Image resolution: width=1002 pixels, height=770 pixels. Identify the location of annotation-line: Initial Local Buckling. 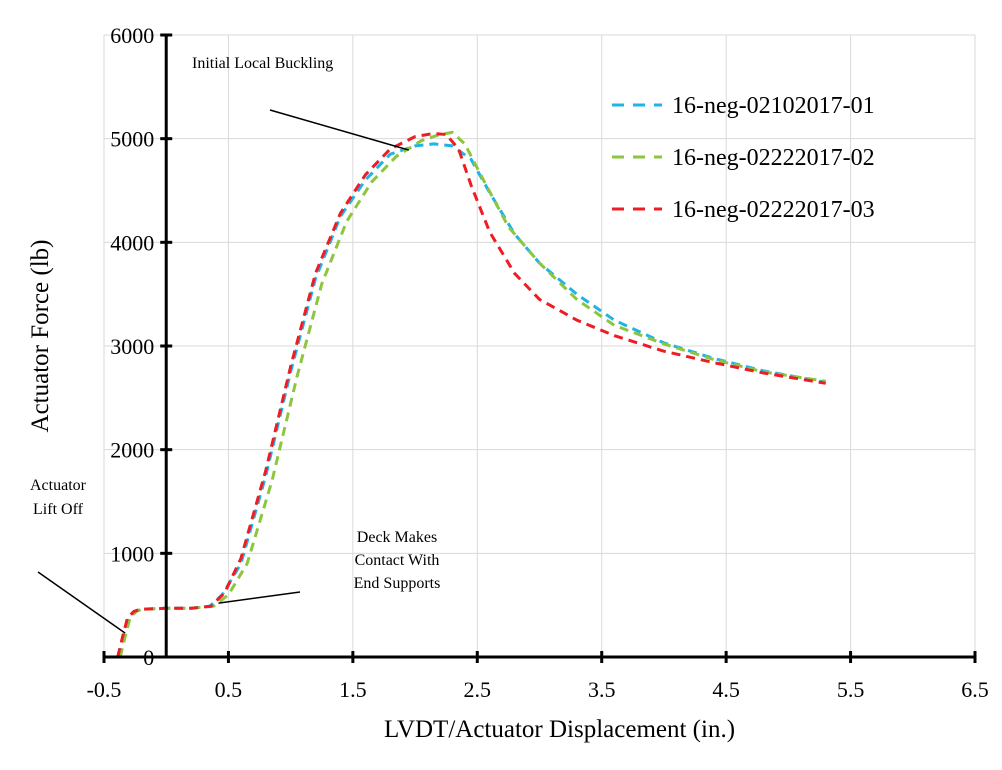
(262, 63).